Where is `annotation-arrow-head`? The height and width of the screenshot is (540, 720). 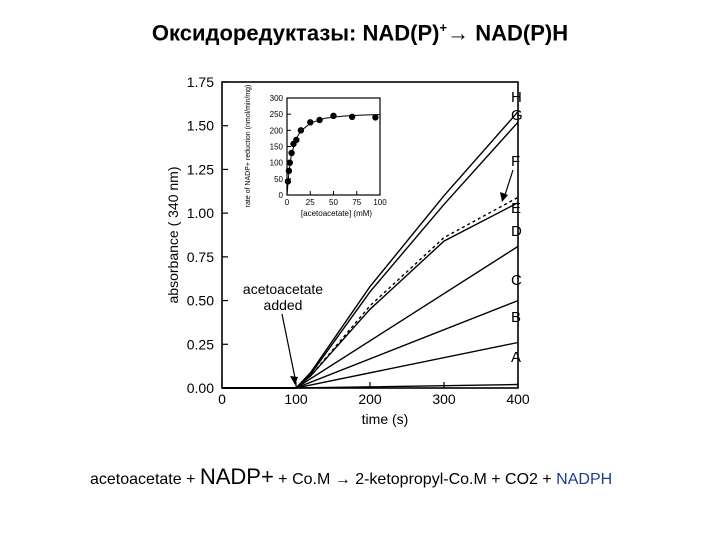
annotation-arrow-head is located at coordinates (294, 380).